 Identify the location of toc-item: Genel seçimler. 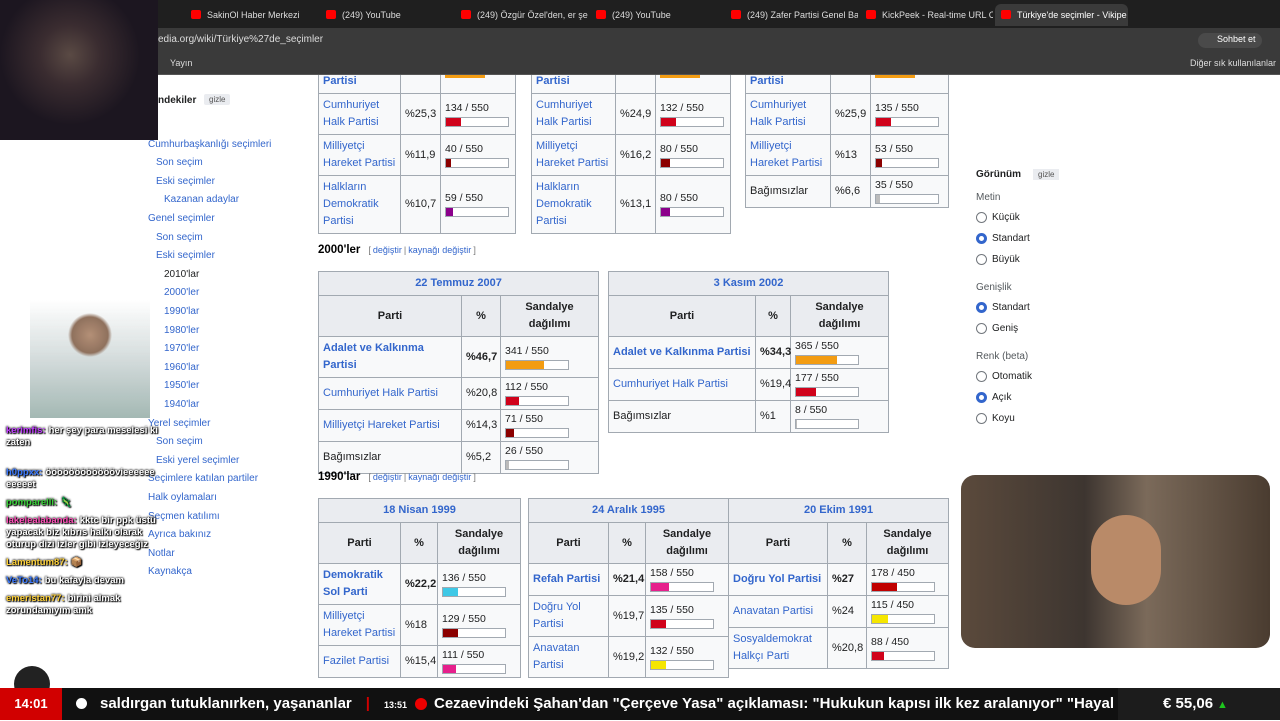
(181, 218).